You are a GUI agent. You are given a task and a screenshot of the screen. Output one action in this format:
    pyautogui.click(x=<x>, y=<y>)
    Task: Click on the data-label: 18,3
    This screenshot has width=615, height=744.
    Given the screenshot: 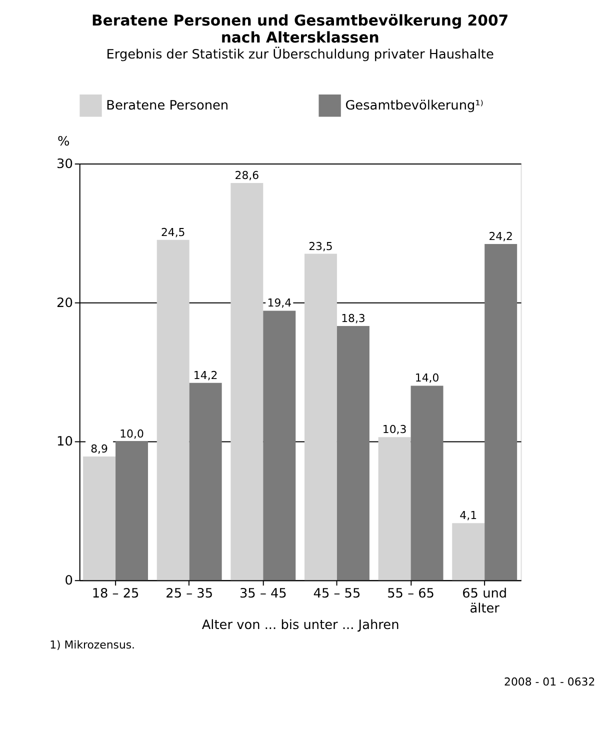 What is the action you would take?
    pyautogui.click(x=353, y=319)
    